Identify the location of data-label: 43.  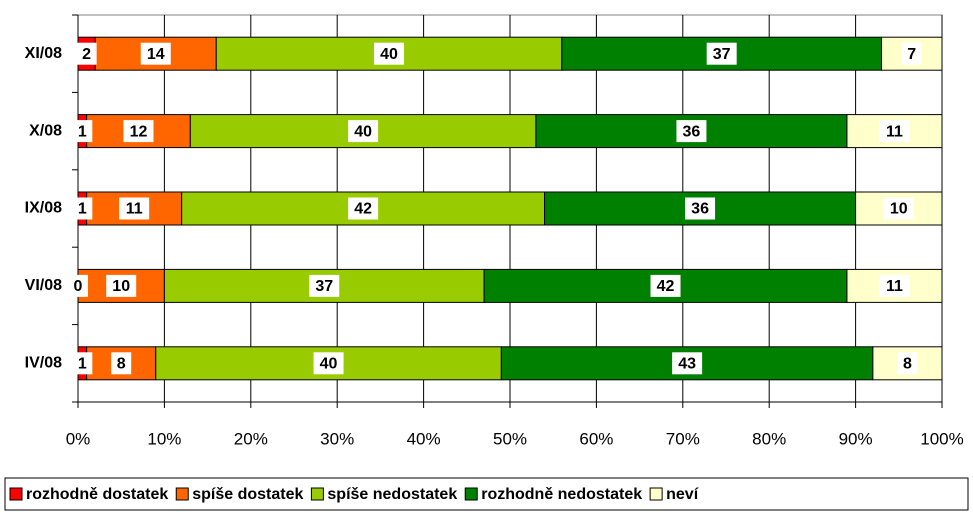
(687, 364).